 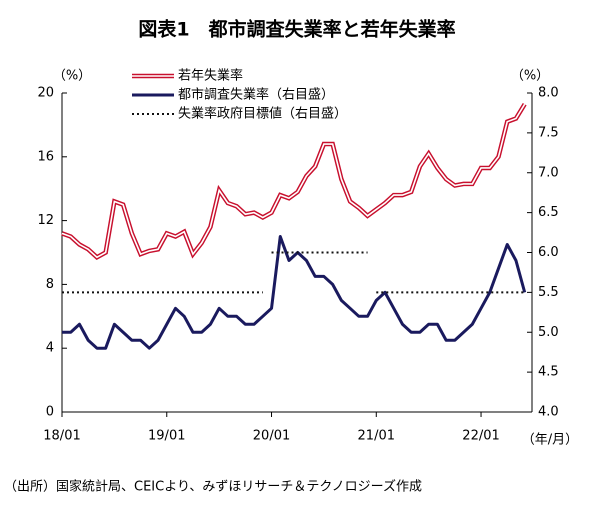 What do you see at coordinates (550, 440) in the screenshot?
I see `x-axis-label: （年/月）` at bounding box center [550, 440].